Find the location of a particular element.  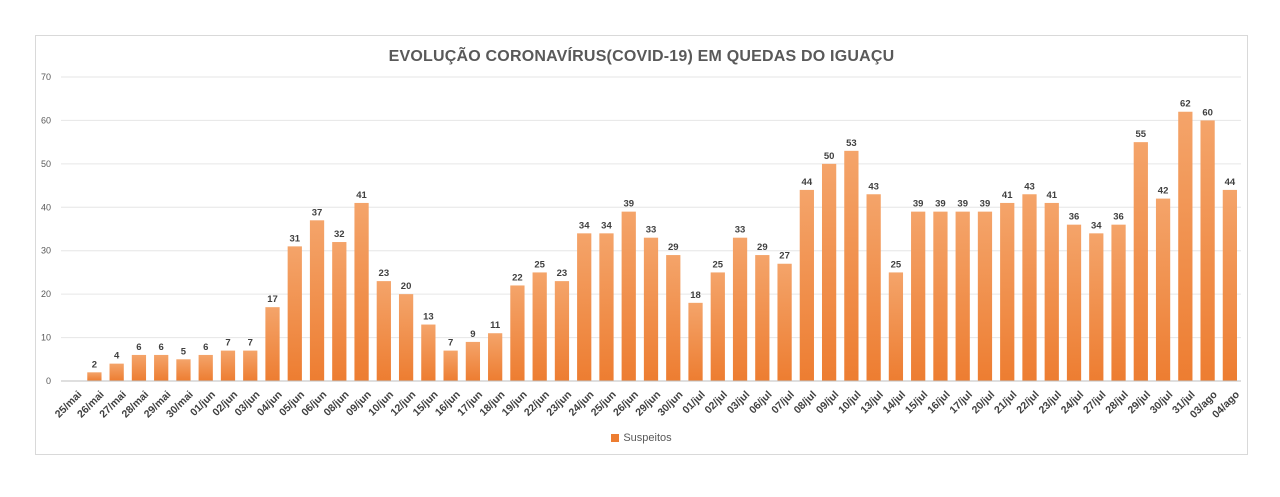

y-tick-label: 0 is located at coordinates (48, 381).